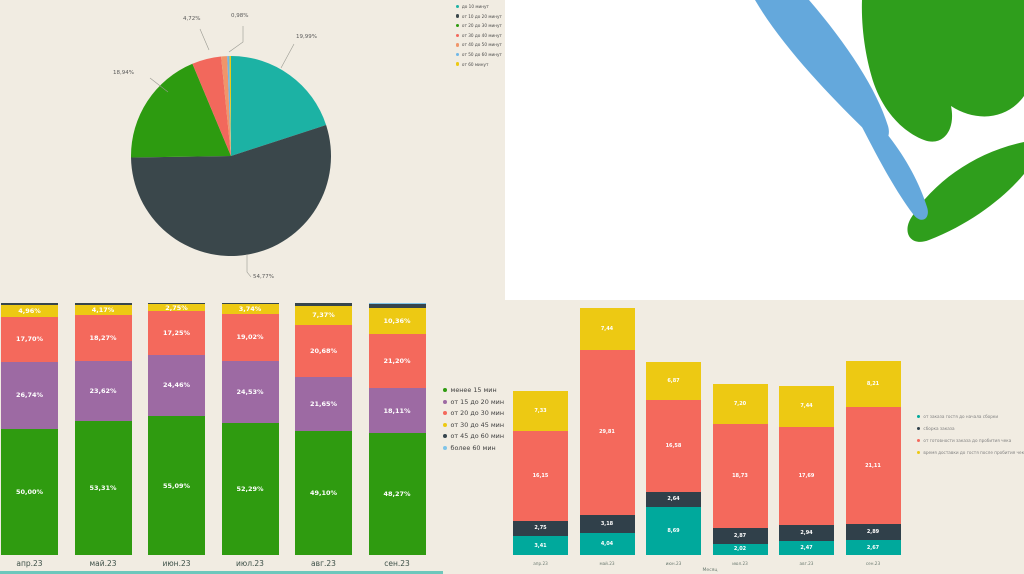 This screenshot has height=574, width=1024. I want to click on bar-stack: 4,04 3,18 29,81 7,44, so click(607, 431).